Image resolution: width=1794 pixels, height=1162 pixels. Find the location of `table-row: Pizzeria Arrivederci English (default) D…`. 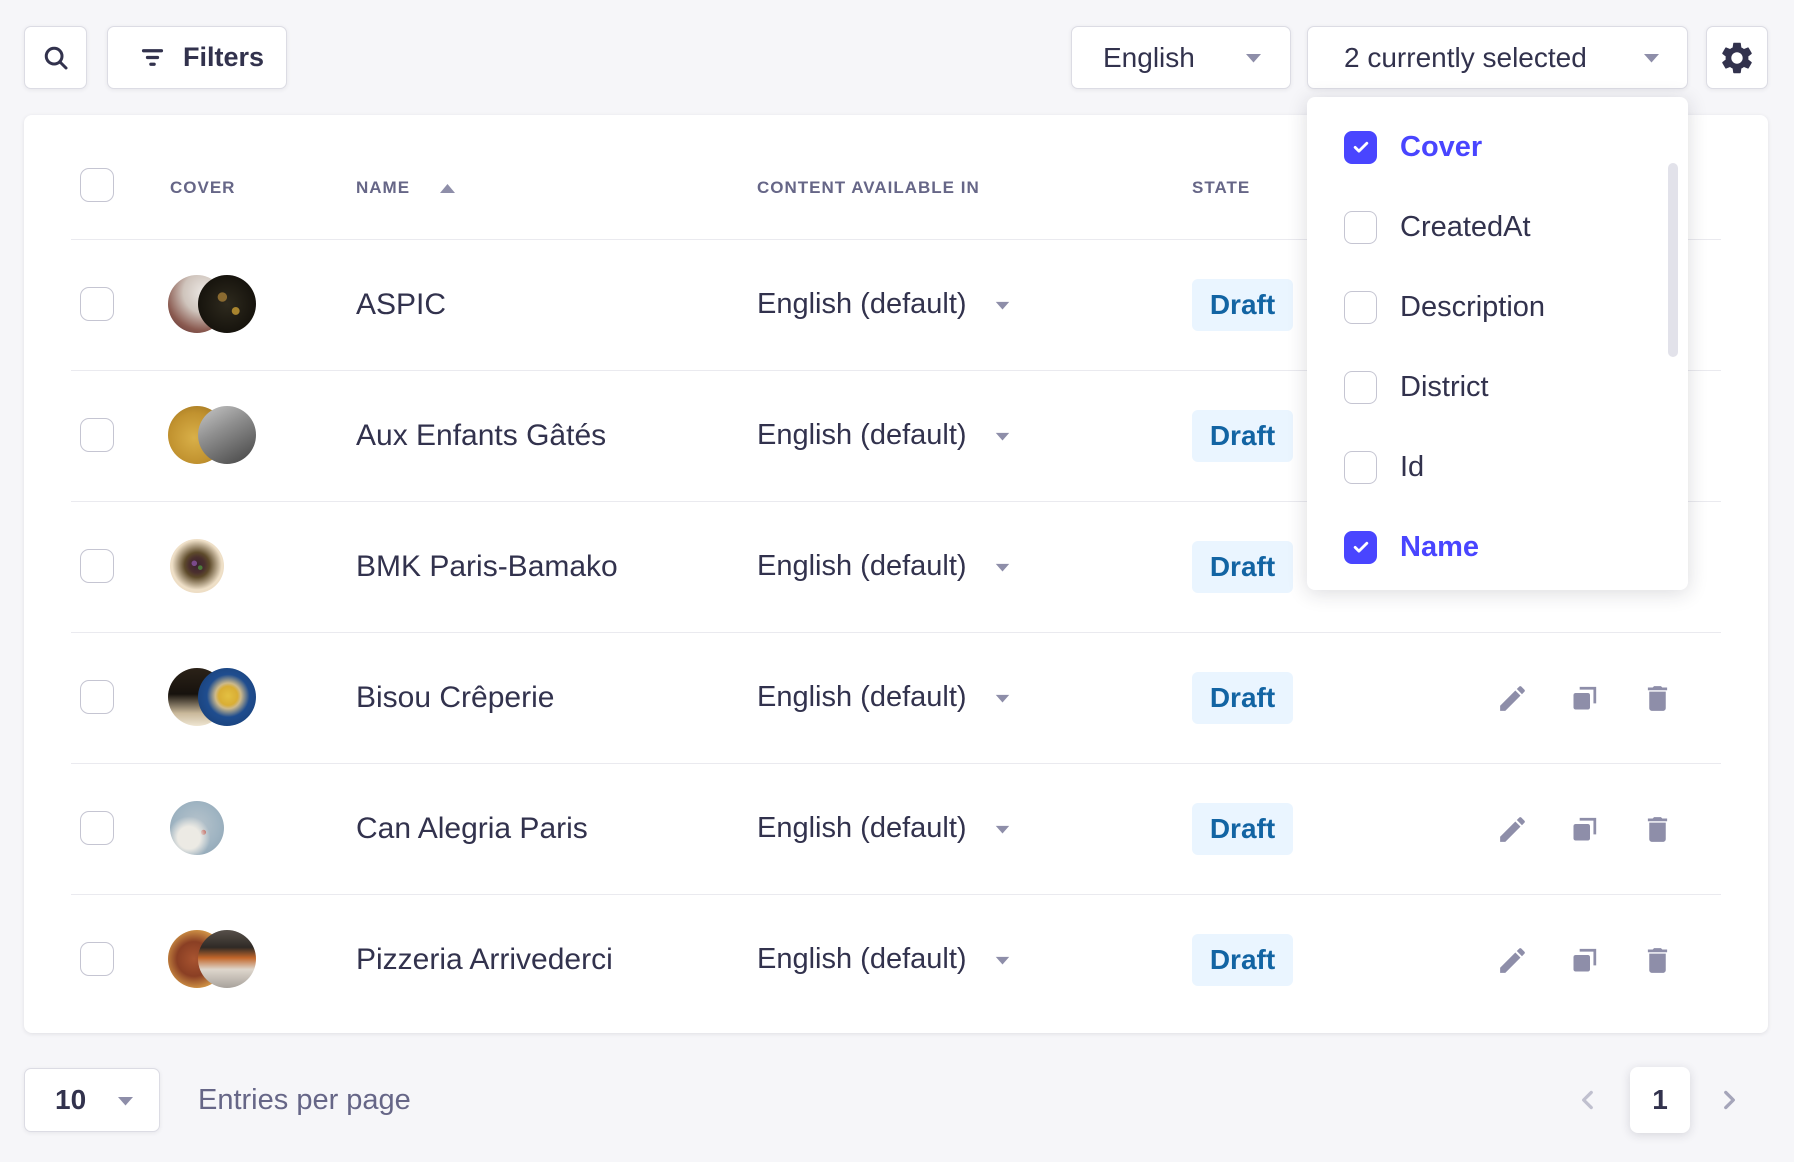

table-row: Pizzeria Arrivederci English (default) D… is located at coordinates (896, 959).